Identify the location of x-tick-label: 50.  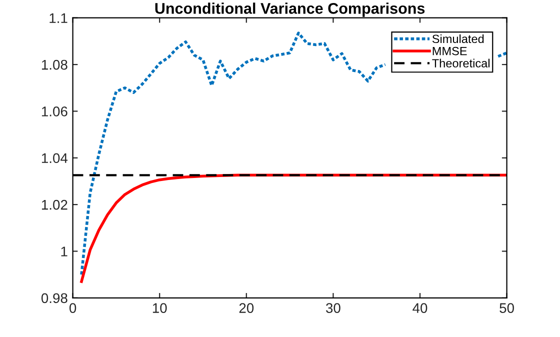
(507, 308).